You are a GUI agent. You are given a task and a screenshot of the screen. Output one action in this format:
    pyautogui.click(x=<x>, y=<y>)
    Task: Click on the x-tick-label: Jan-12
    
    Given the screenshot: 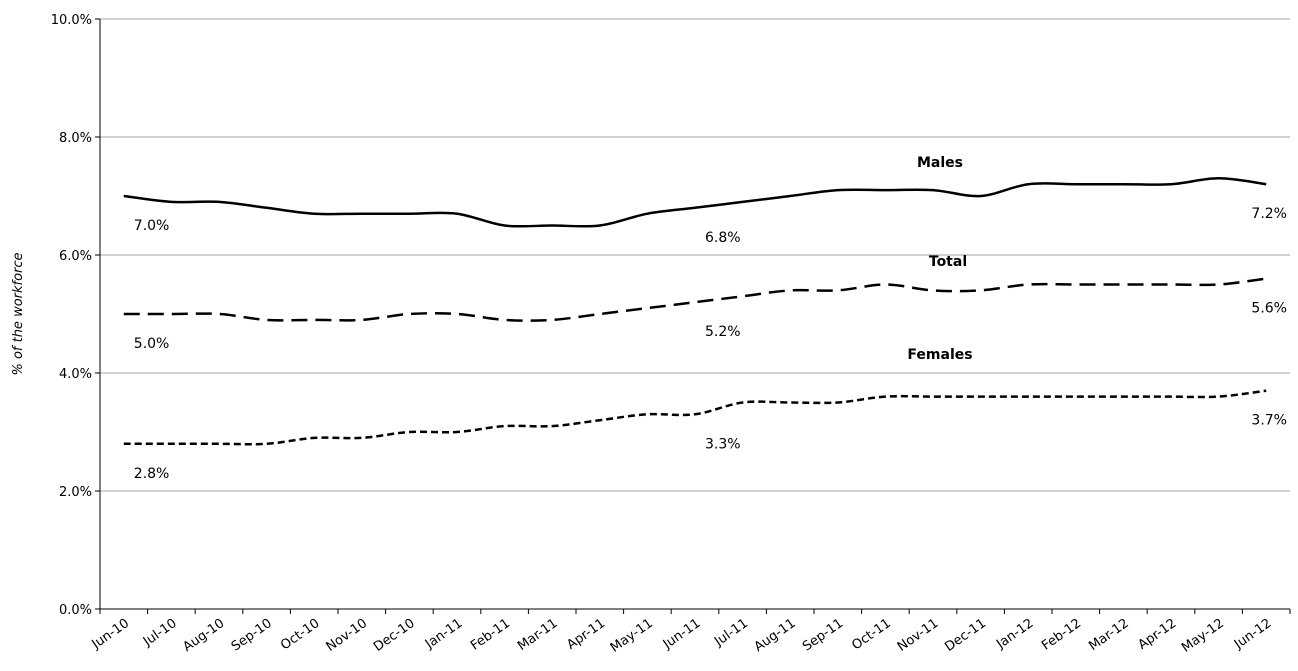 What is the action you would take?
    pyautogui.click(x=1014, y=634)
    